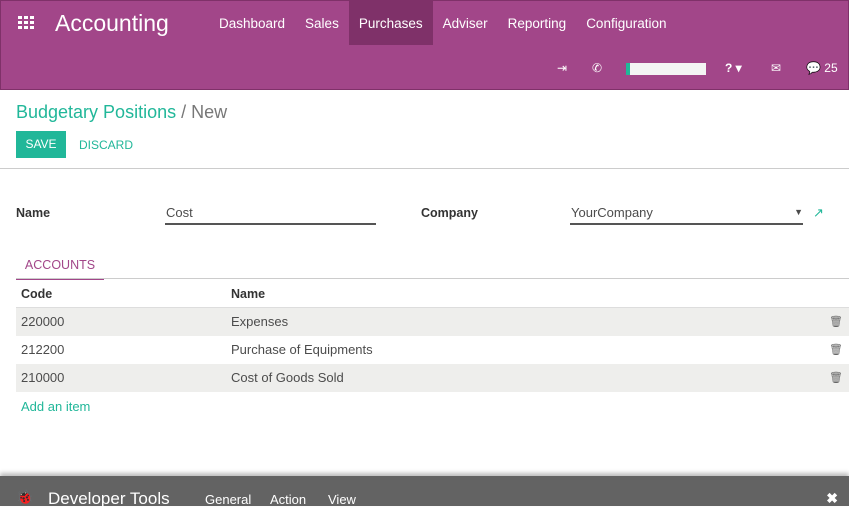 This screenshot has height=509, width=849. I want to click on messages-count: 25, so click(831, 68).